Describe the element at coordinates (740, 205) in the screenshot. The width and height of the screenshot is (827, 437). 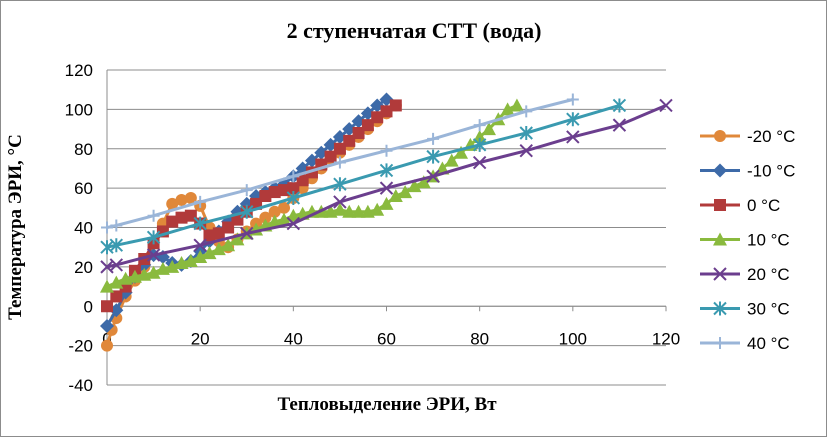
I see `legend-item: 0 °С` at that location.